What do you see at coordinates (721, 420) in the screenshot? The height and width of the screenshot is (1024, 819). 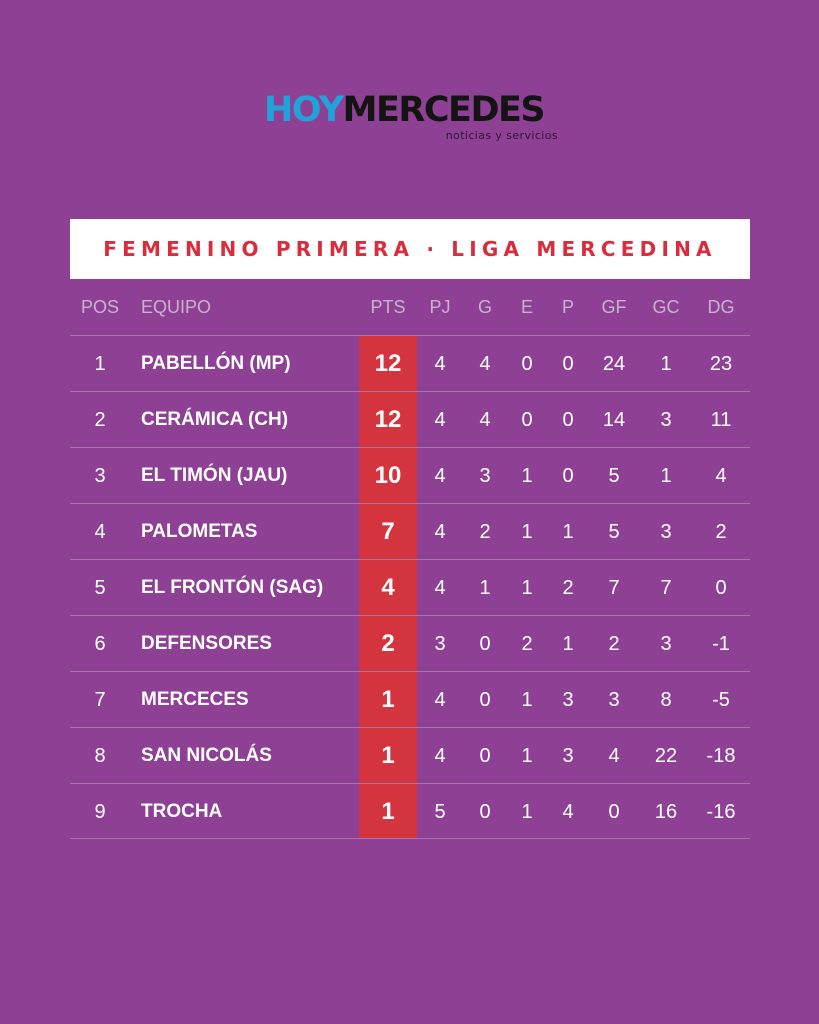 I see `goal-diff: 11` at bounding box center [721, 420].